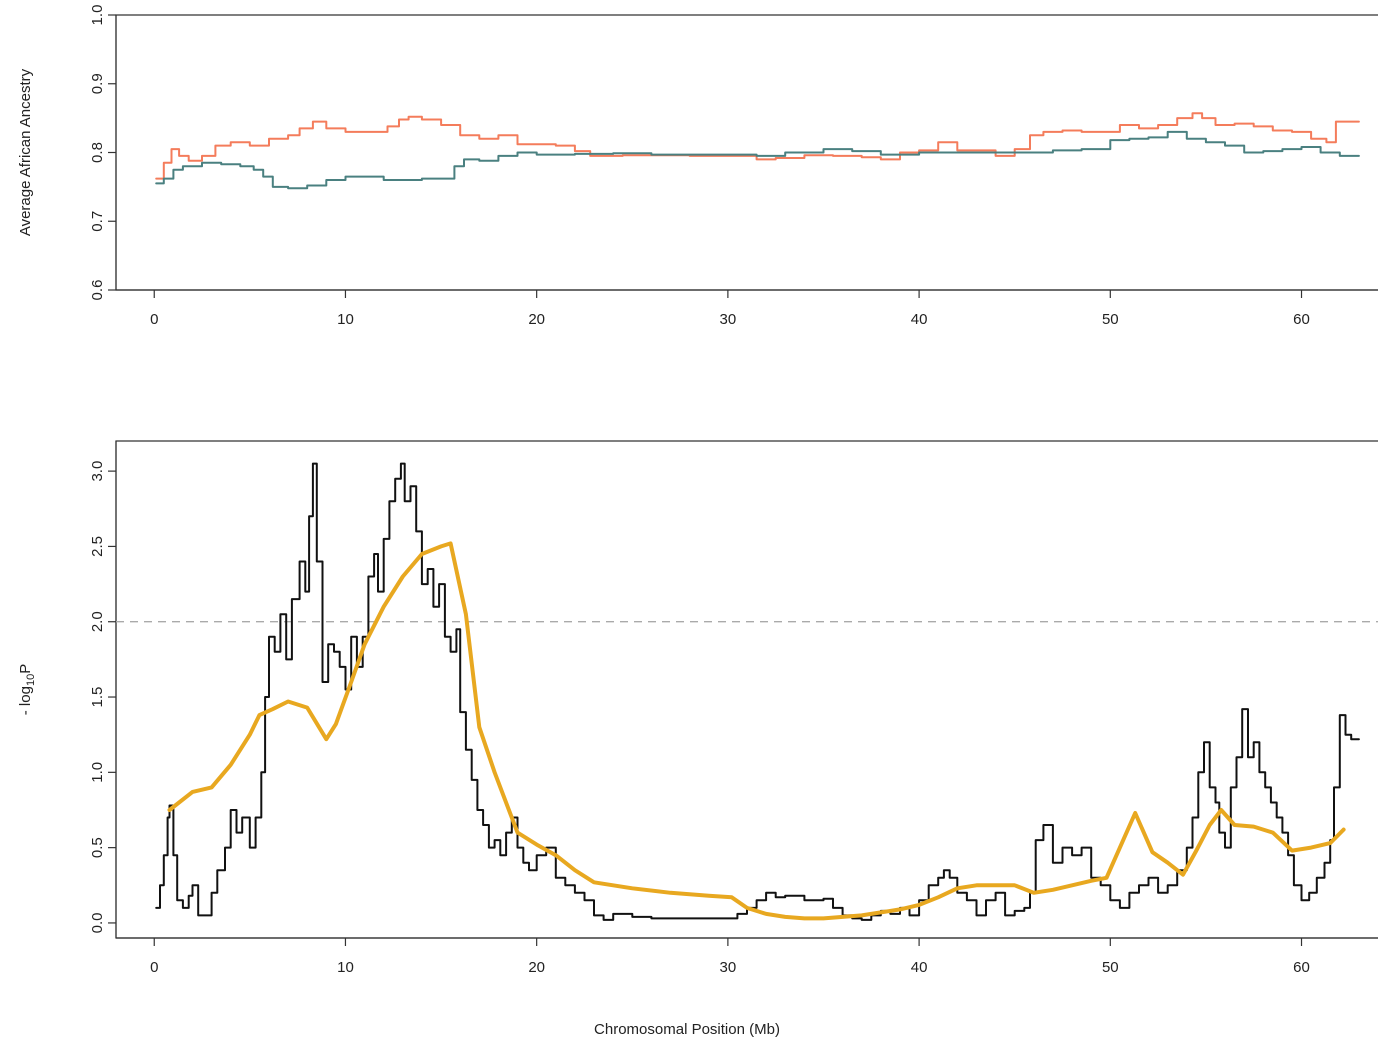 This screenshot has width=1386, height=1045. I want to click on pvalue-y-axis-label: - log10P, so click(27, 689).